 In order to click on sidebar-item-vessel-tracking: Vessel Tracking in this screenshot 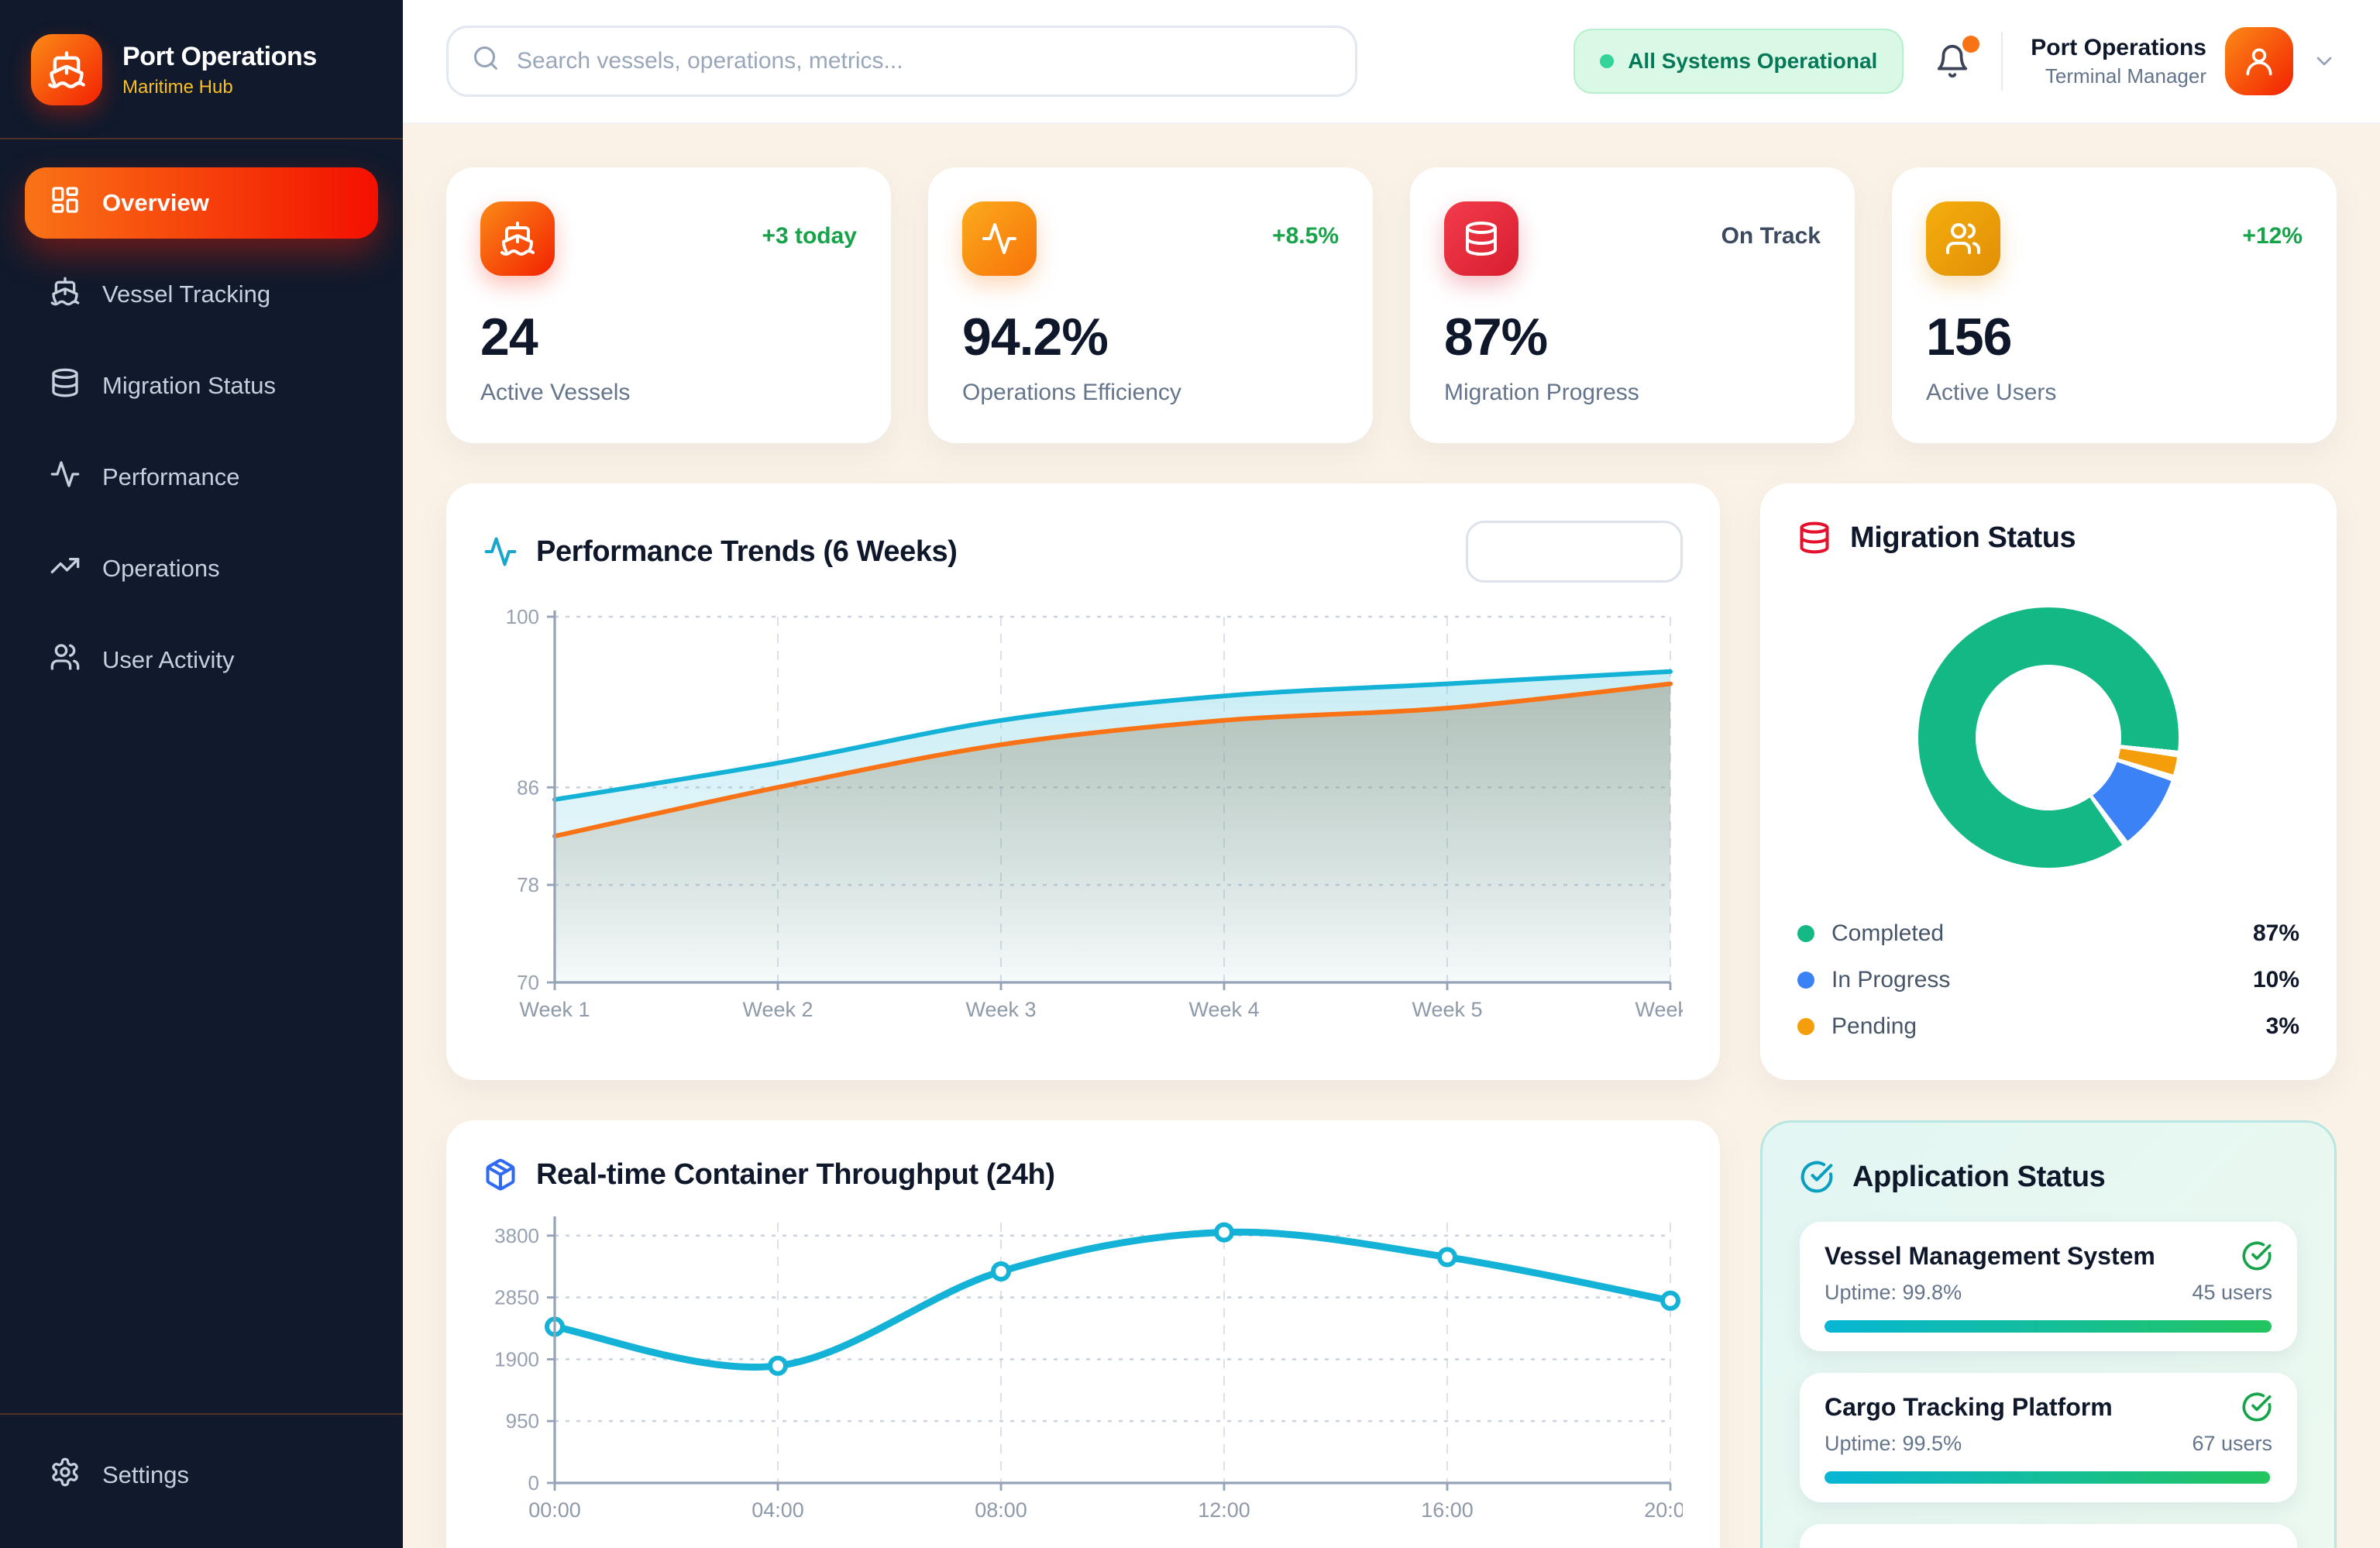, I will do `click(202, 294)`.